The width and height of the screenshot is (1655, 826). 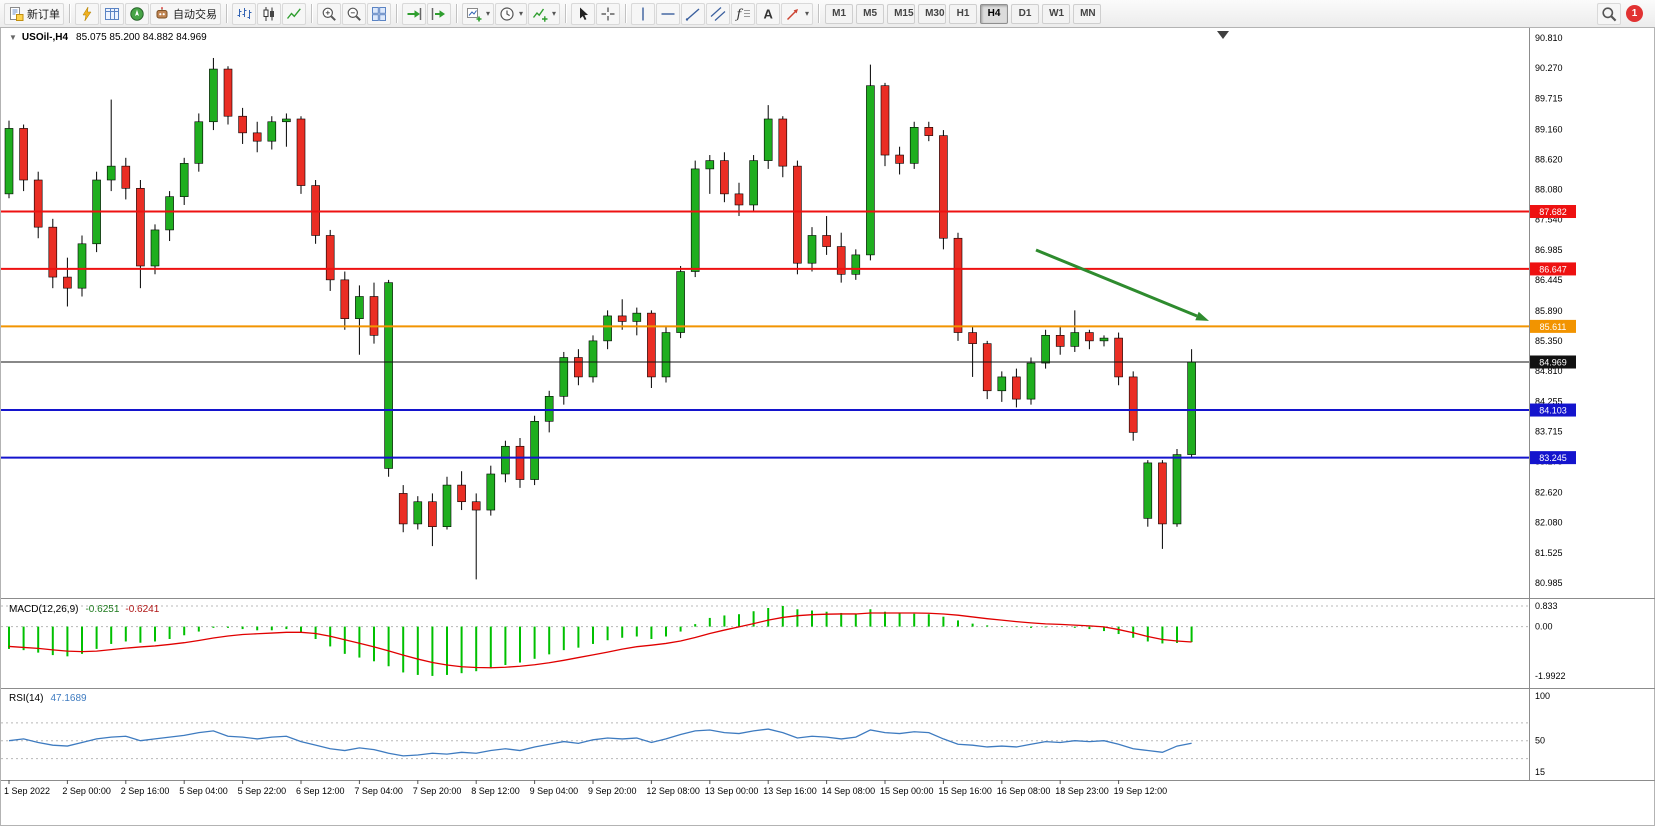 What do you see at coordinates (1609, 13) in the screenshot?
I see `search-button` at bounding box center [1609, 13].